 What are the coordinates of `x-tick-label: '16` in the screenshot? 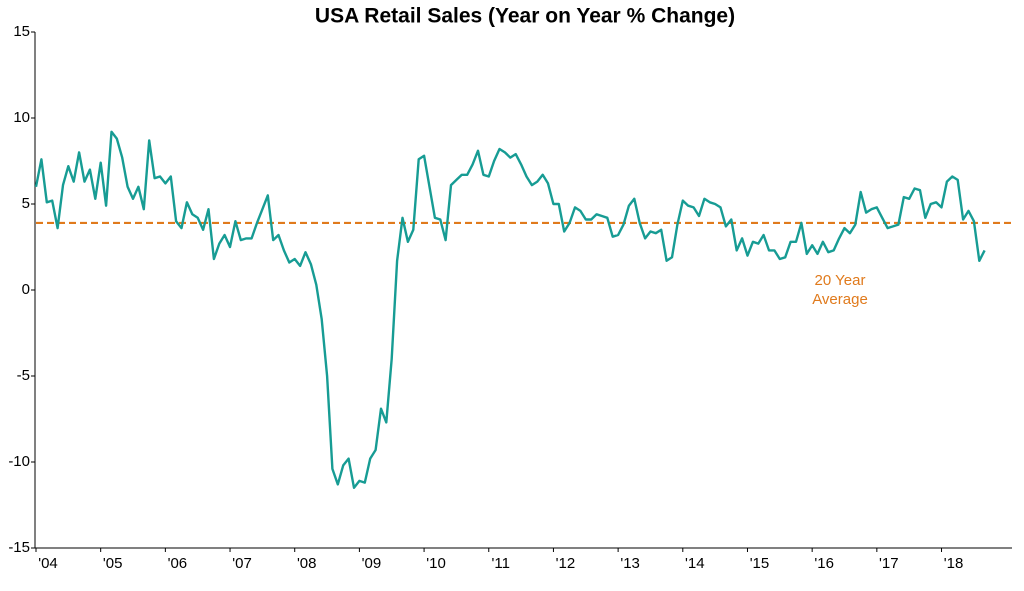 It's located at (824, 563).